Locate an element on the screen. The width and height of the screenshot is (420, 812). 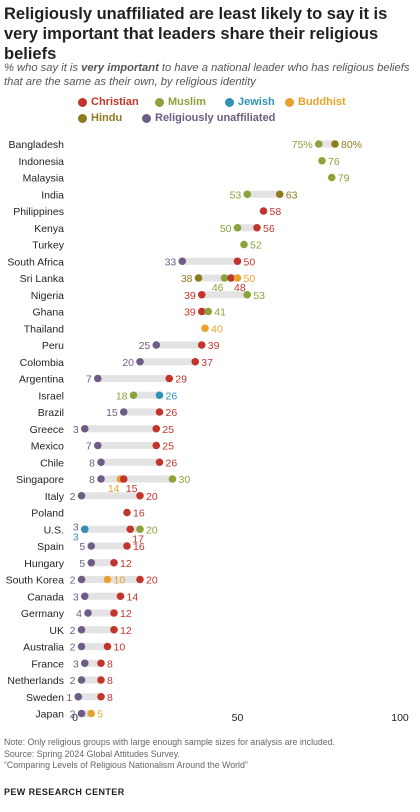
legend-label: Religiously unaffiliated is located at coordinates (215, 118).